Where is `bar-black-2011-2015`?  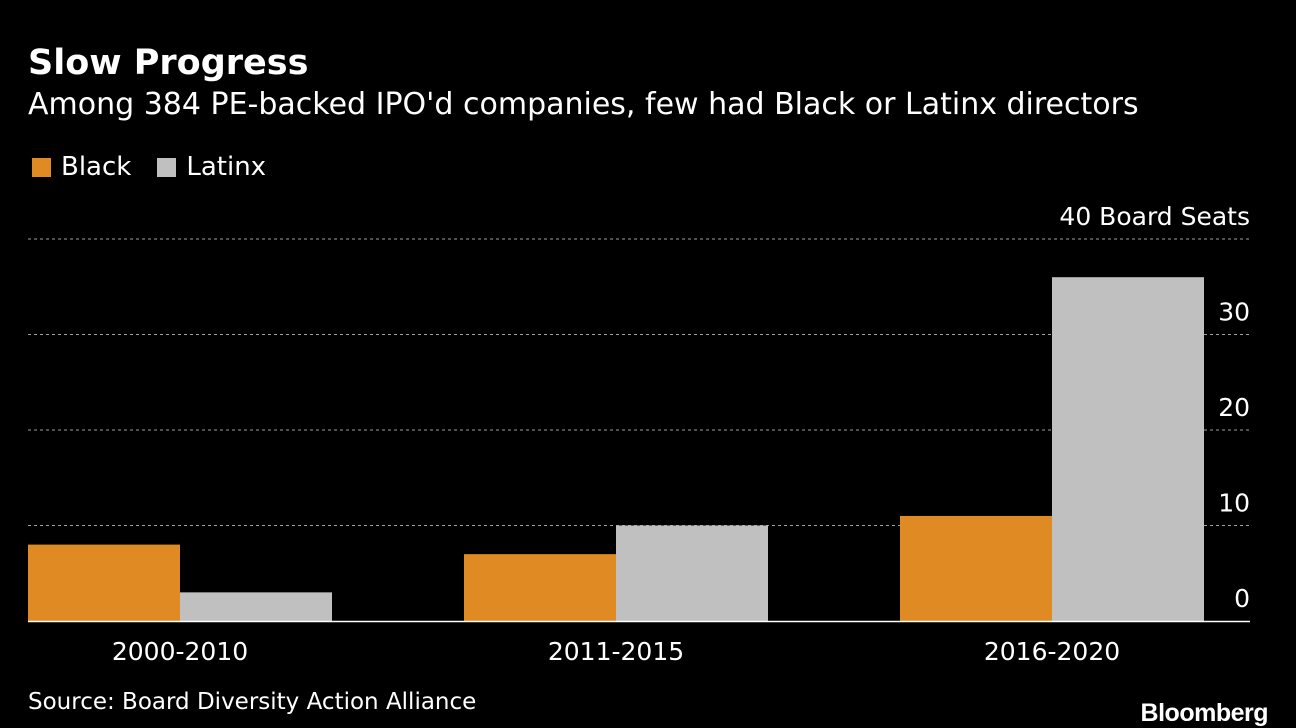 bar-black-2011-2015 is located at coordinates (540, 587).